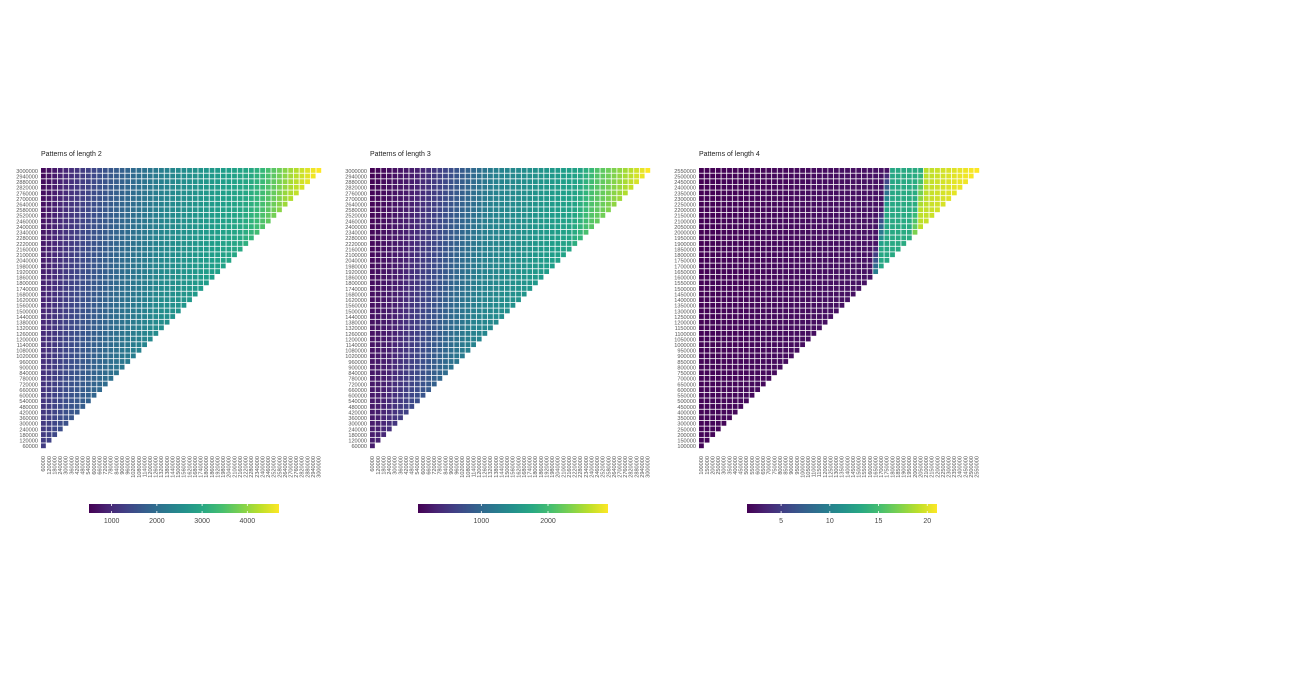 The height and width of the screenshot is (683, 1315). What do you see at coordinates (686, 447) in the screenshot?
I see `y-tick-label: 100000` at bounding box center [686, 447].